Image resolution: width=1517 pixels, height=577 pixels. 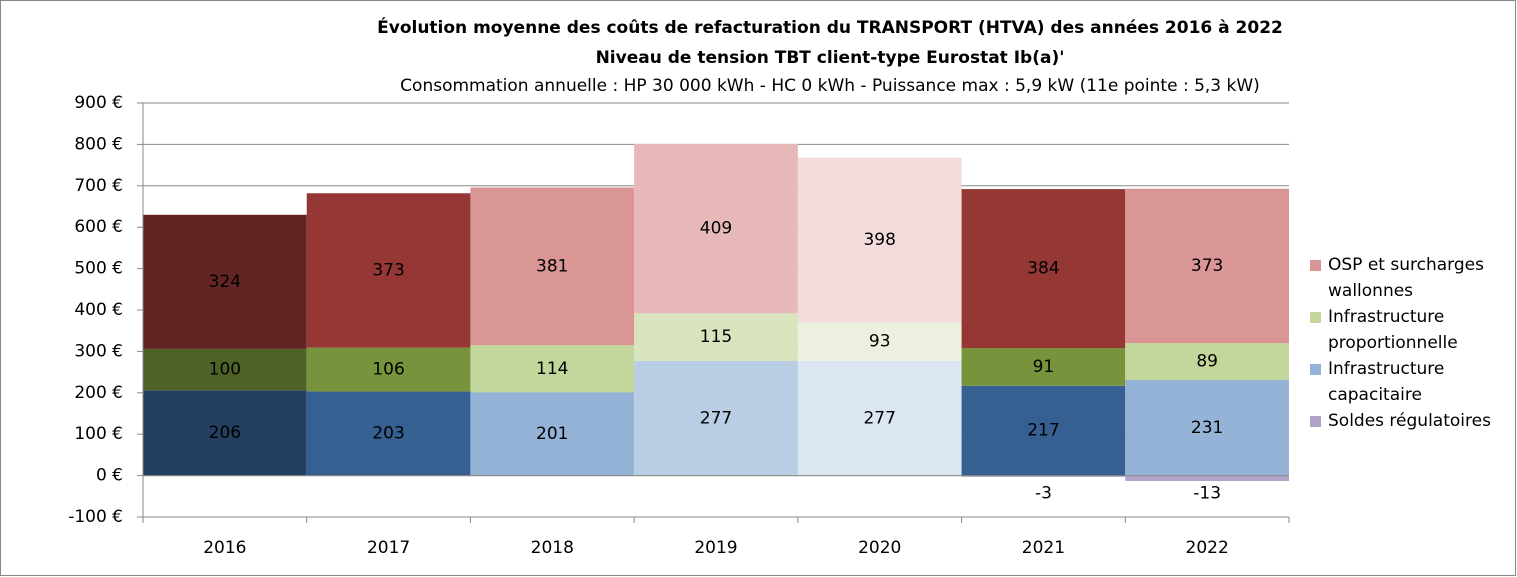 I want to click on y-tick-label: -100 €, so click(x=95, y=517).